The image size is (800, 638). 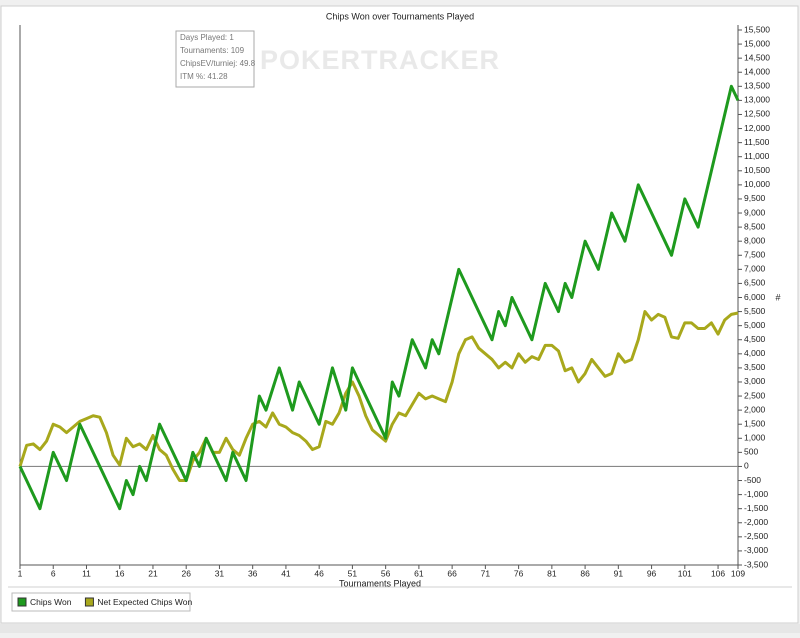 What do you see at coordinates (755, 423) in the screenshot?
I see `y-tick-label: 1,500` at bounding box center [755, 423].